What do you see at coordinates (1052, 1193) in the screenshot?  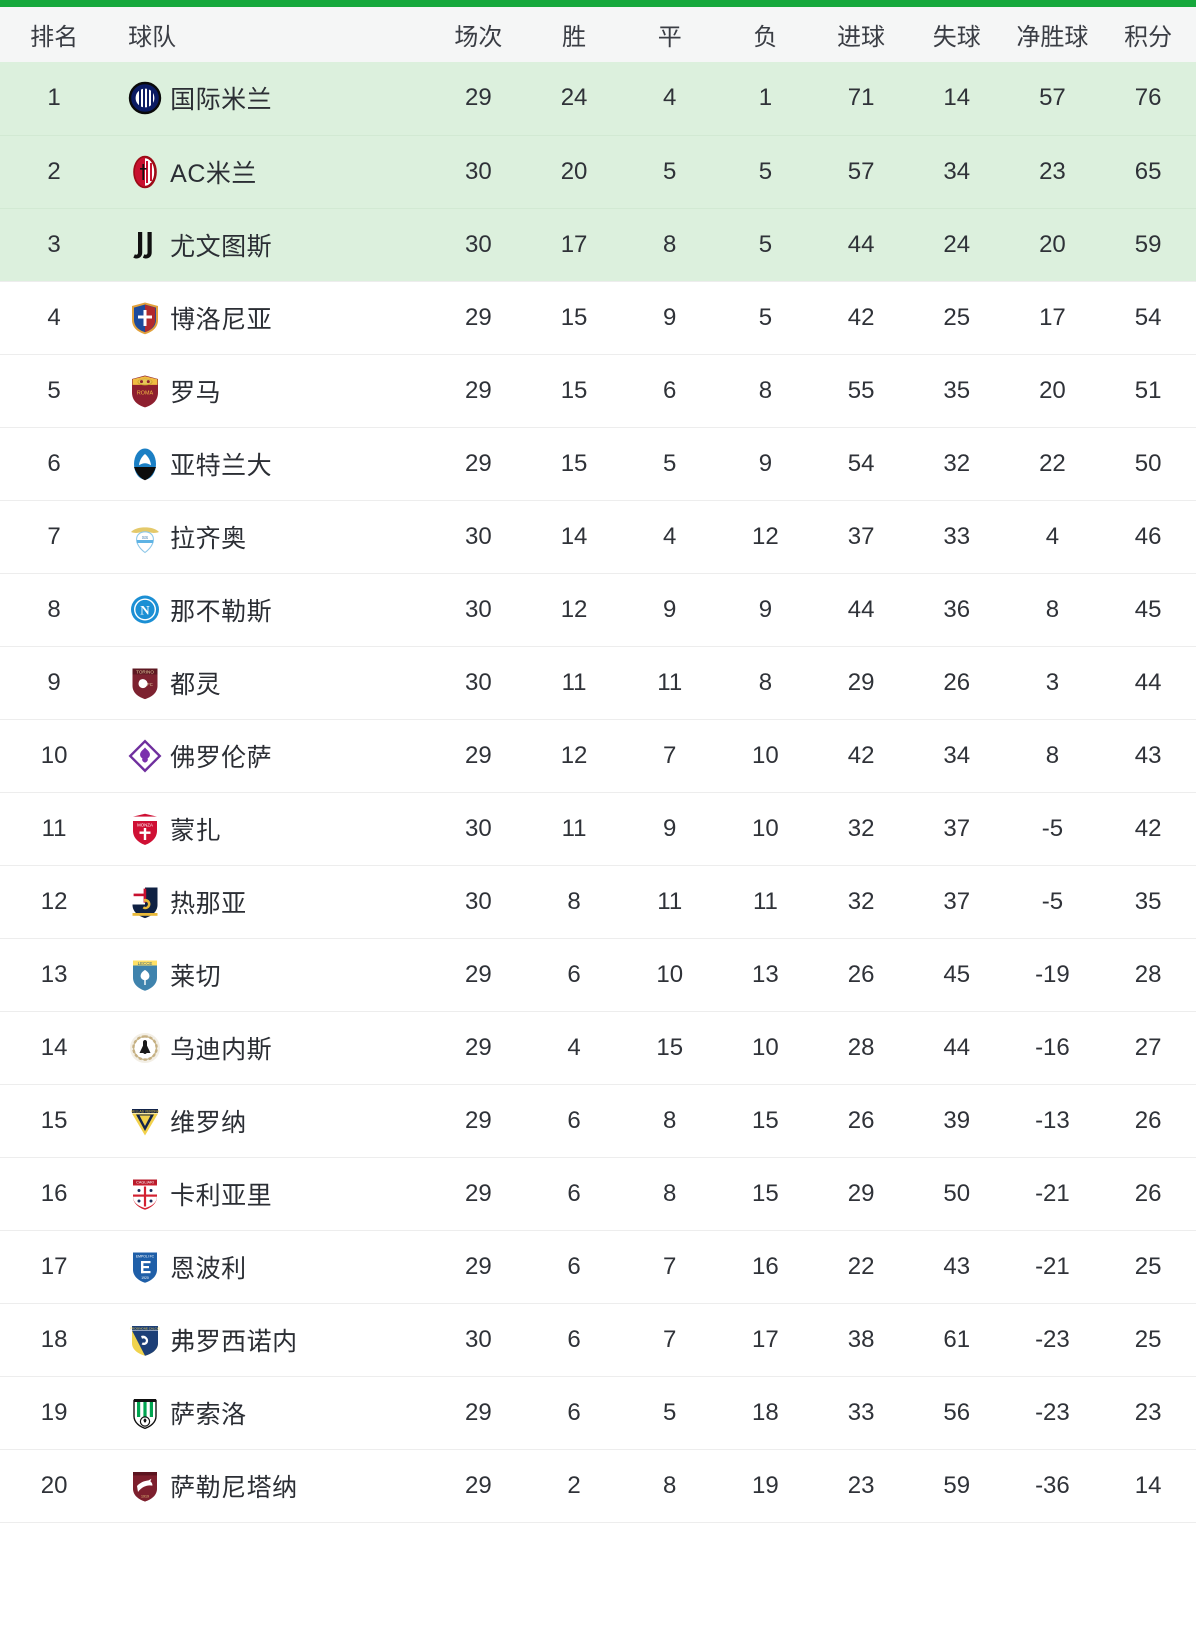 I see `goal-diff-value: -21` at bounding box center [1052, 1193].